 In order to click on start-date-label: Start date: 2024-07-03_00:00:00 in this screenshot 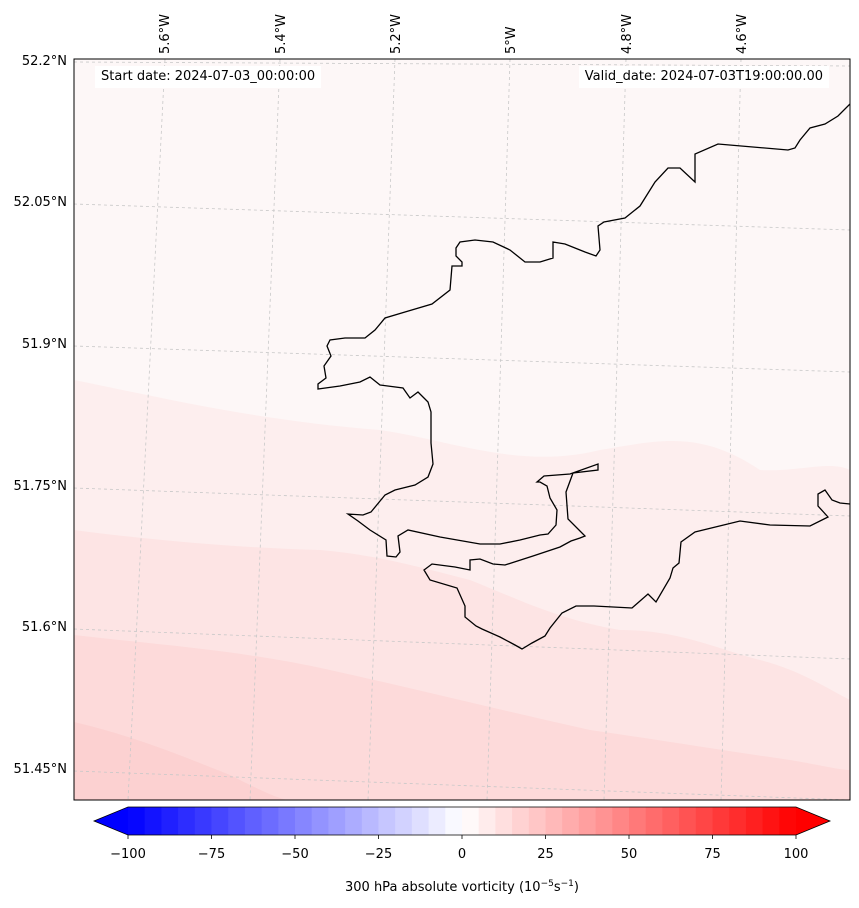, I will do `click(208, 77)`.